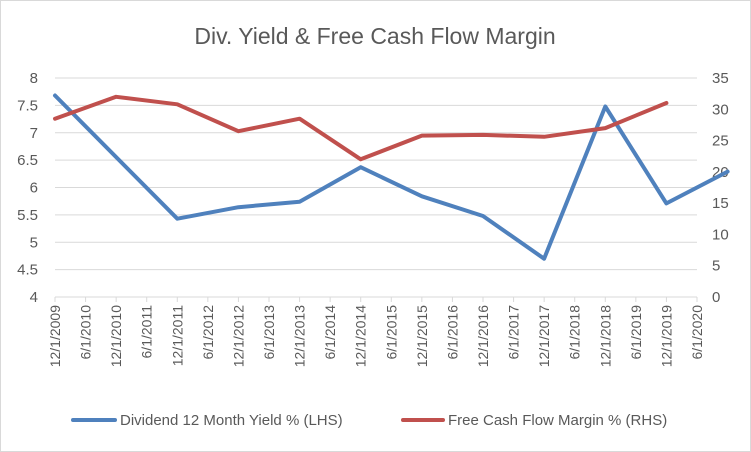 Image resolution: width=751 pixels, height=452 pixels. Describe the element at coordinates (720, 141) in the screenshot. I see `right-tick-label: 25` at that location.